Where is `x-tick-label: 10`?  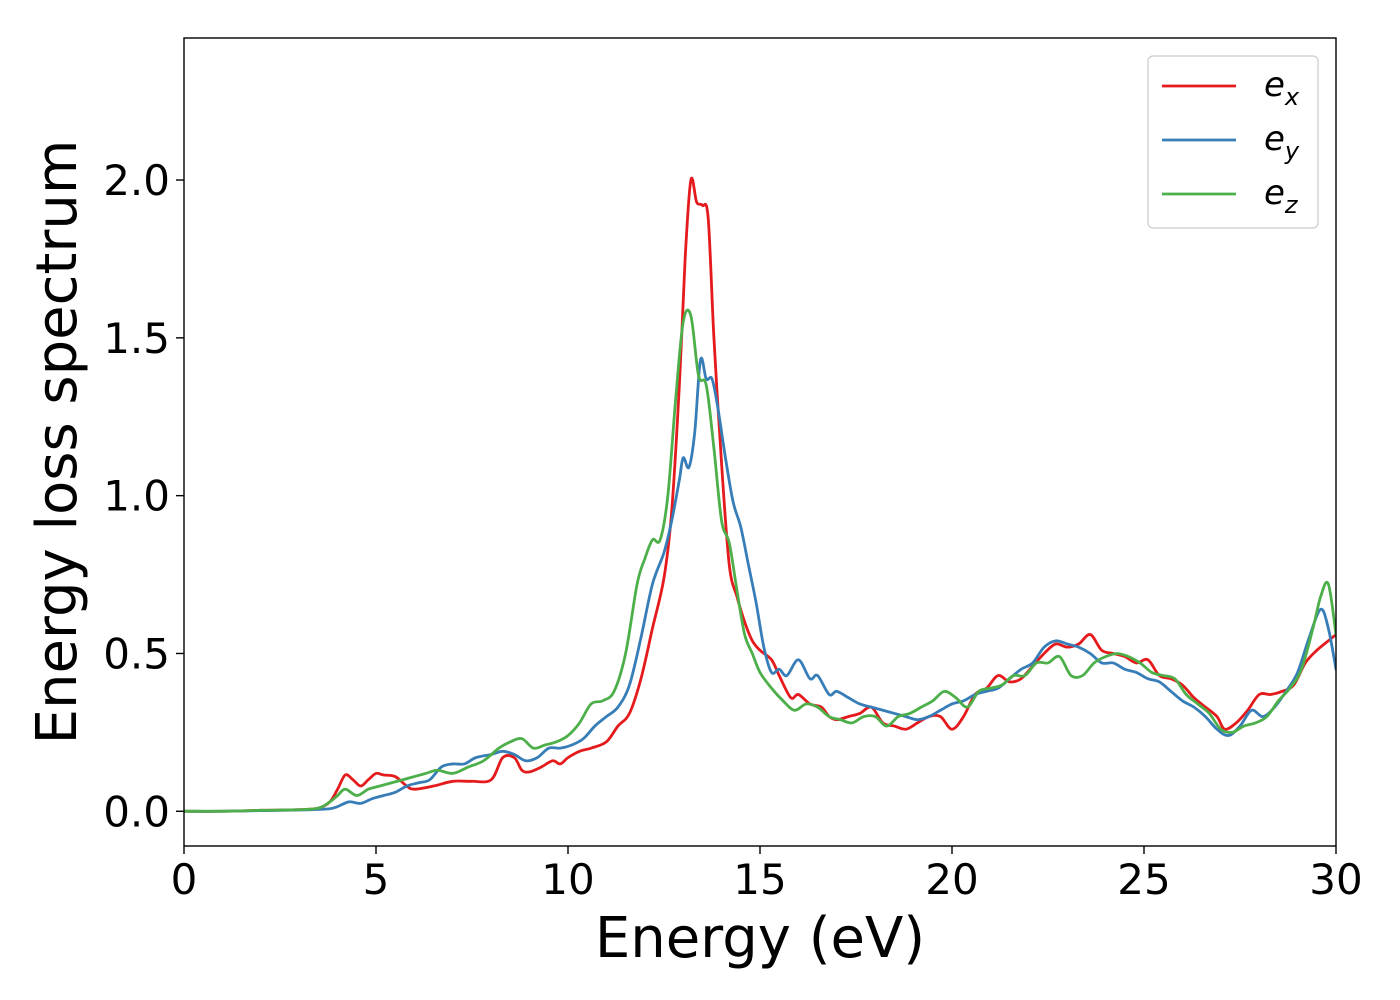 x-tick-label: 10 is located at coordinates (567, 879).